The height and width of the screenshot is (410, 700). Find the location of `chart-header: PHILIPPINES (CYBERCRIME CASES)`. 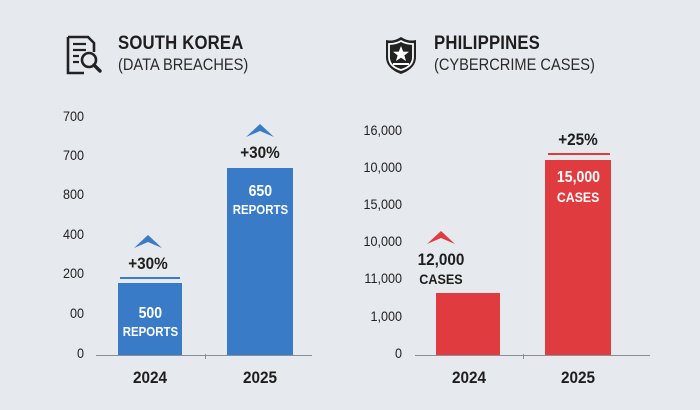

chart-header: PHILIPPINES (CYBERCRIME CASES) is located at coordinates (502, 54).